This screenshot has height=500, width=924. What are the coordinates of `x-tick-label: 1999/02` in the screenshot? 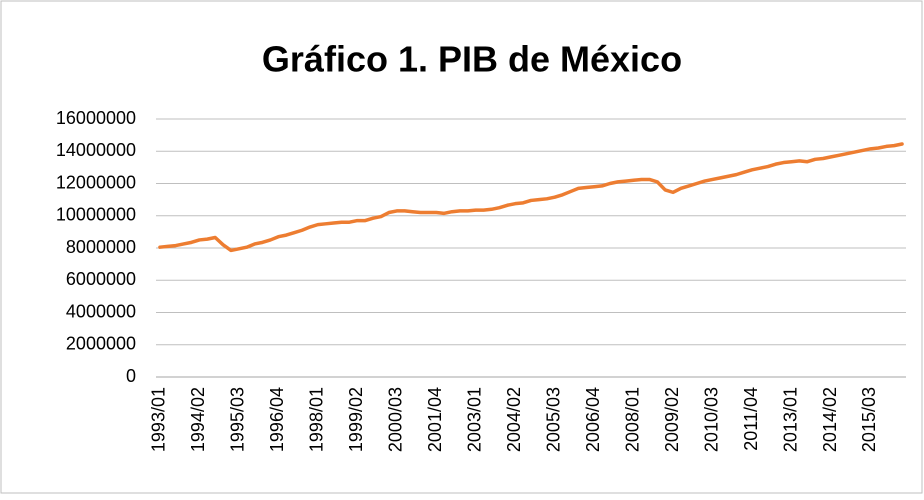 It's located at (356, 419).